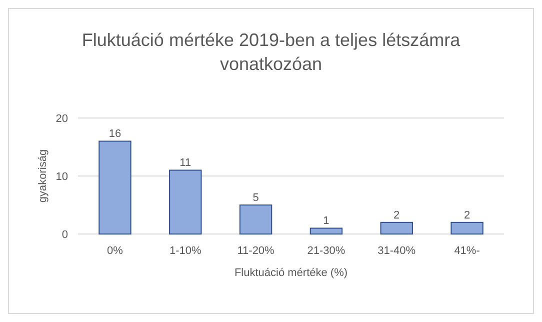  I want to click on chart-title: Fluktuáció mértéke 2019-ben a teljes létszámra vonatkozóan, so click(272, 52).